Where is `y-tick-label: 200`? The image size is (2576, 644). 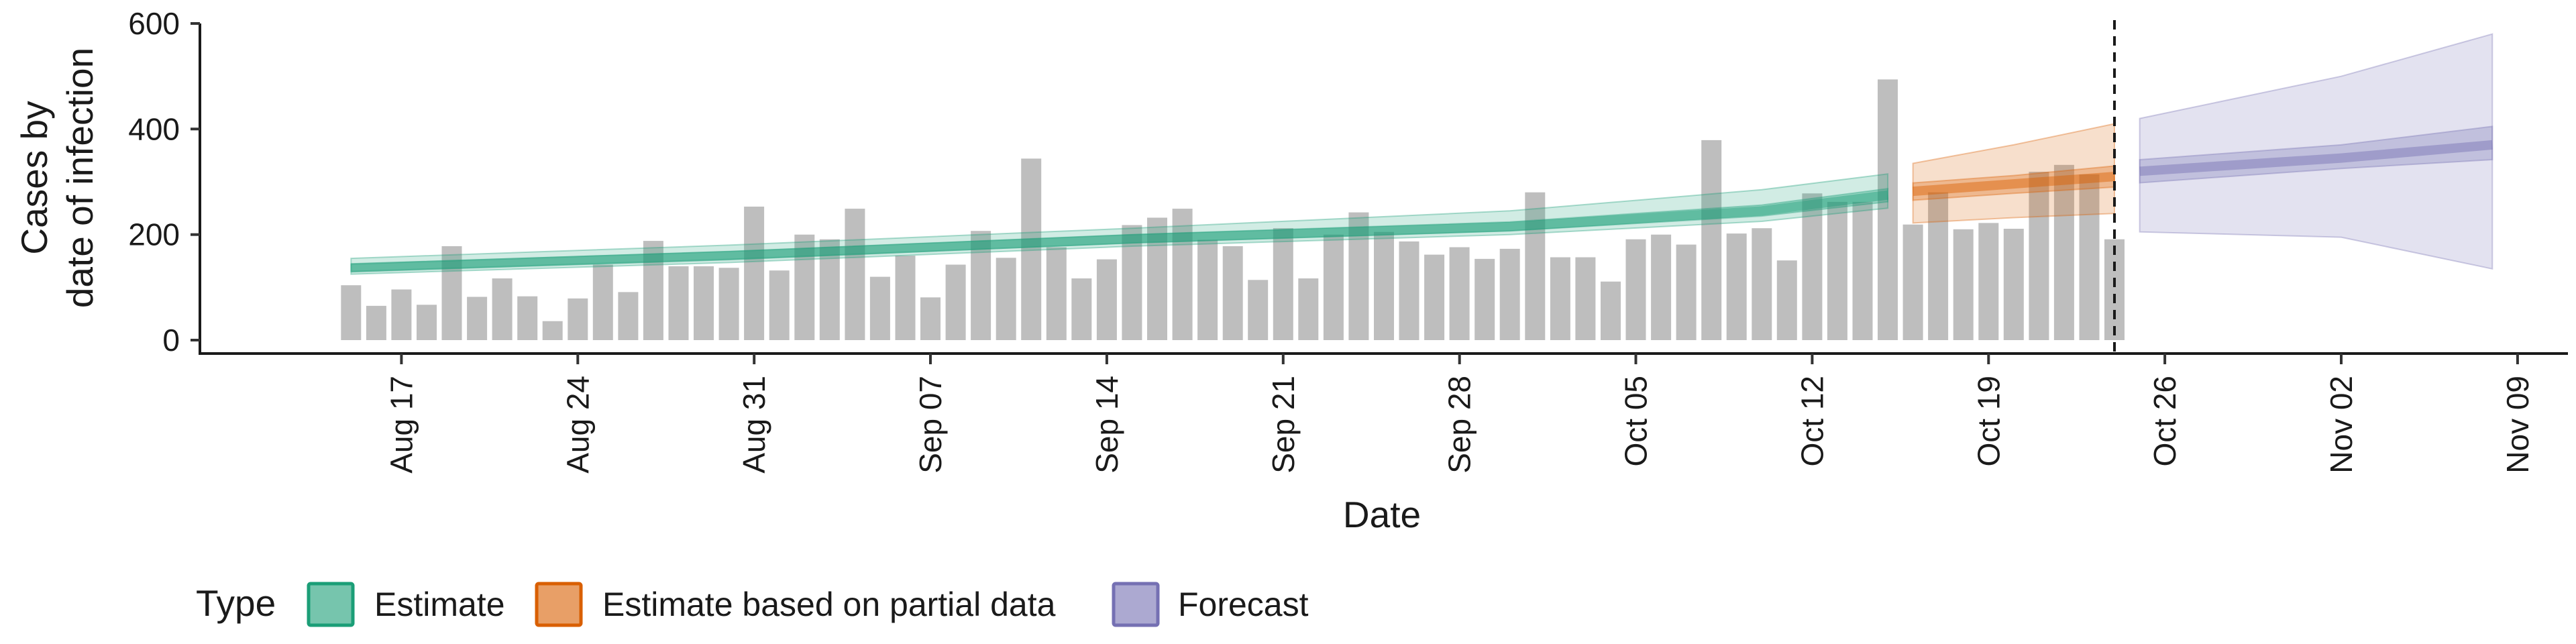 y-tick-label: 200 is located at coordinates (154, 234).